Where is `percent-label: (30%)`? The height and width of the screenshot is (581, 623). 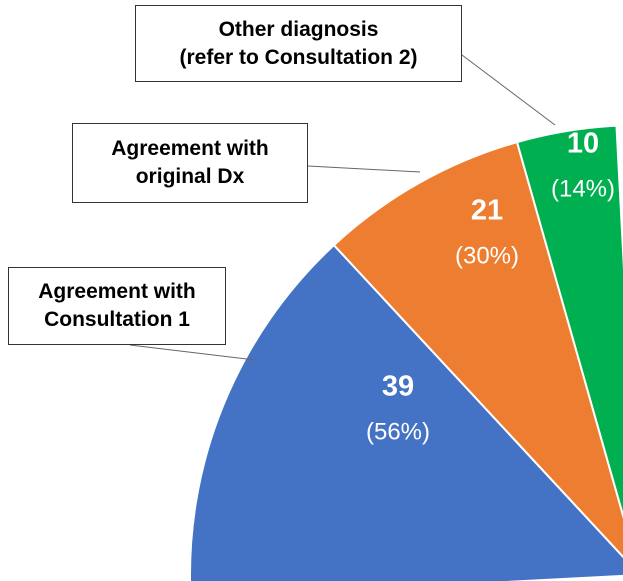 percent-label: (30%) is located at coordinates (487, 255).